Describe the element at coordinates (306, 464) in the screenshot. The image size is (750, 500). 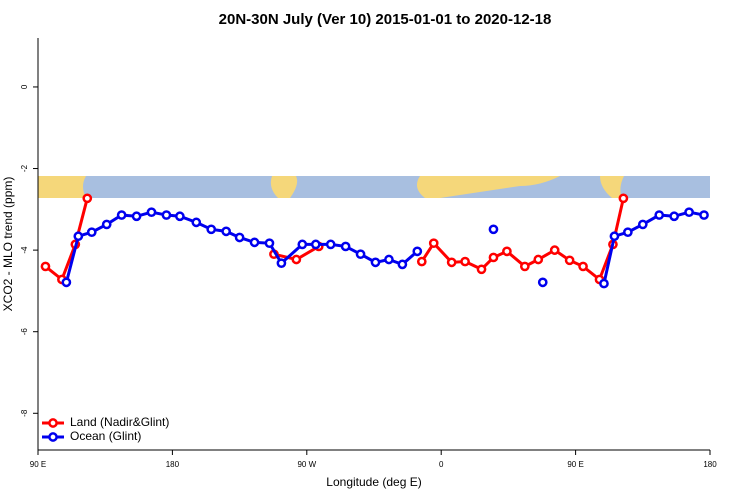
I see `x-tick-label: 90 W` at that location.